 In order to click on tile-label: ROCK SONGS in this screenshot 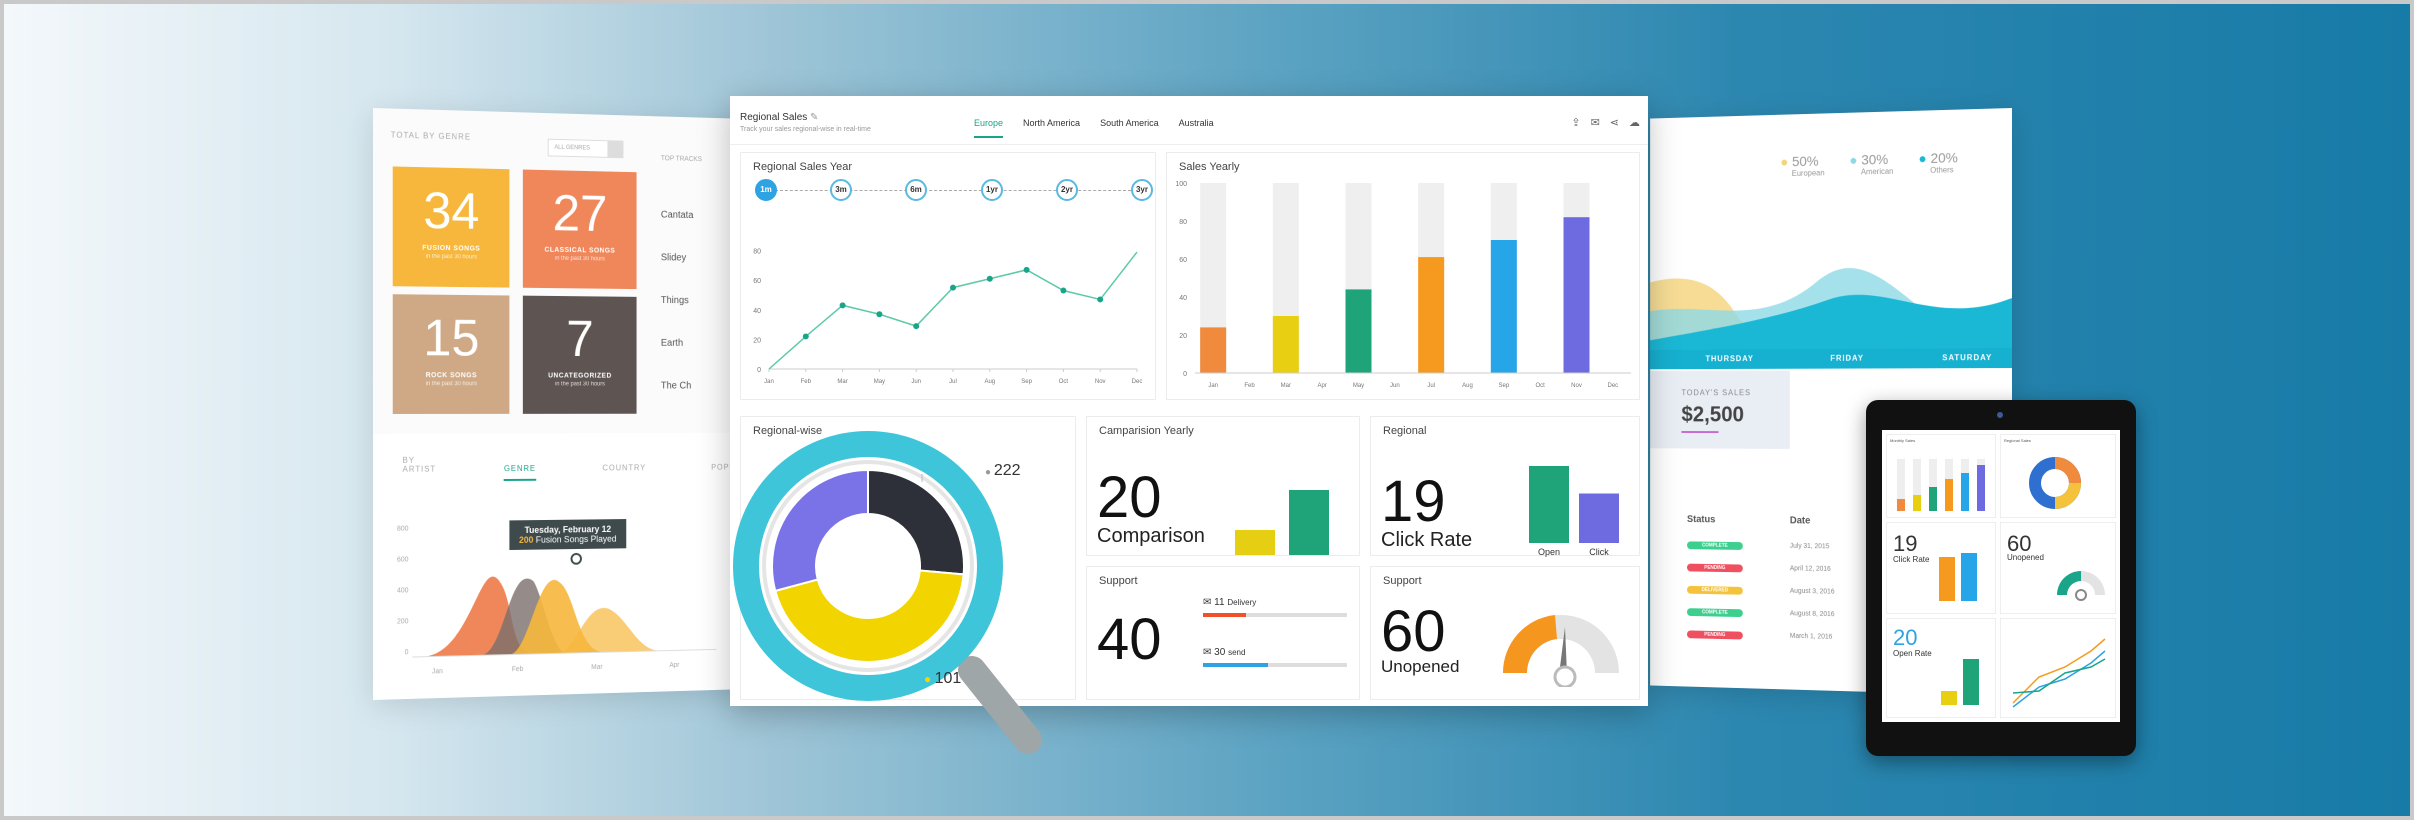, I will do `click(451, 375)`.